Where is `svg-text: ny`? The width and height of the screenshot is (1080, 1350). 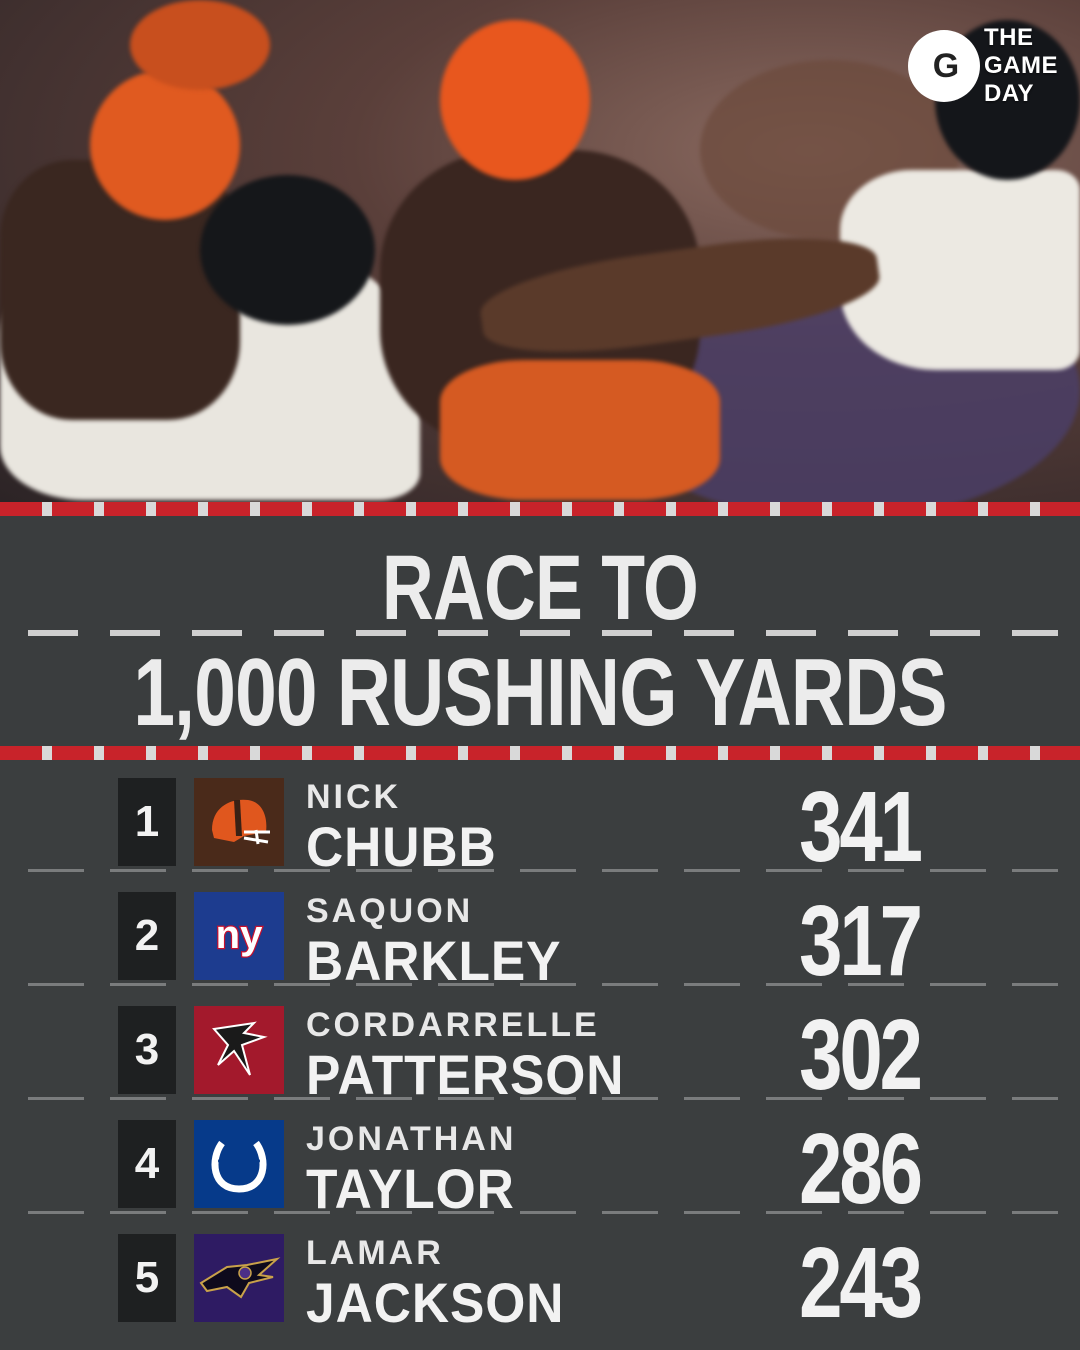
svg-text: ny is located at coordinates (239, 935).